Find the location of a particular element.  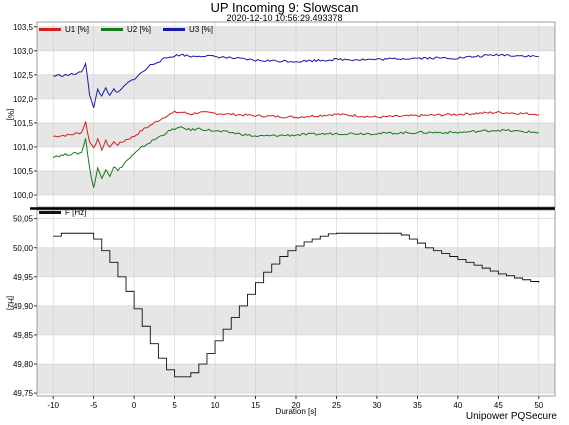

y-tick-label: 100,5 is located at coordinates (23, 171).